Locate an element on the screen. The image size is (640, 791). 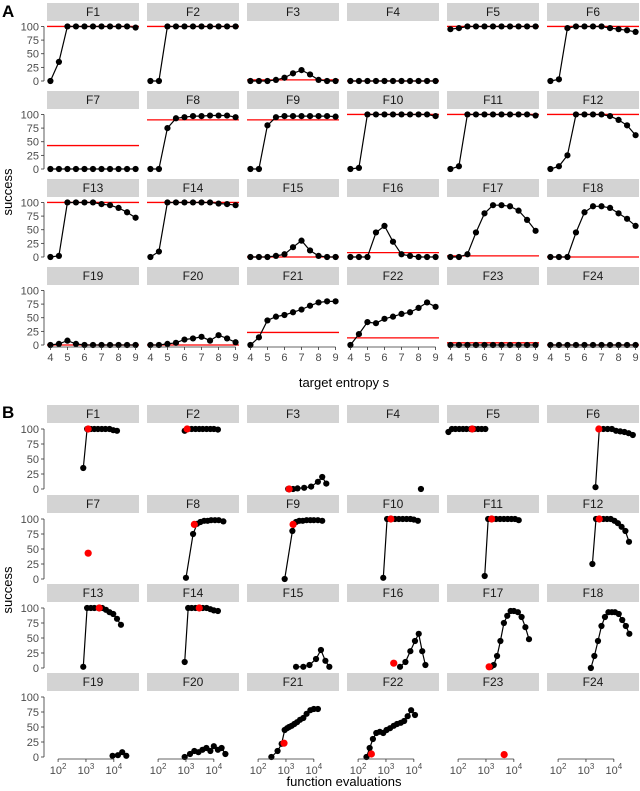
facet-a-f8: F8 is located at coordinates (193, 132).